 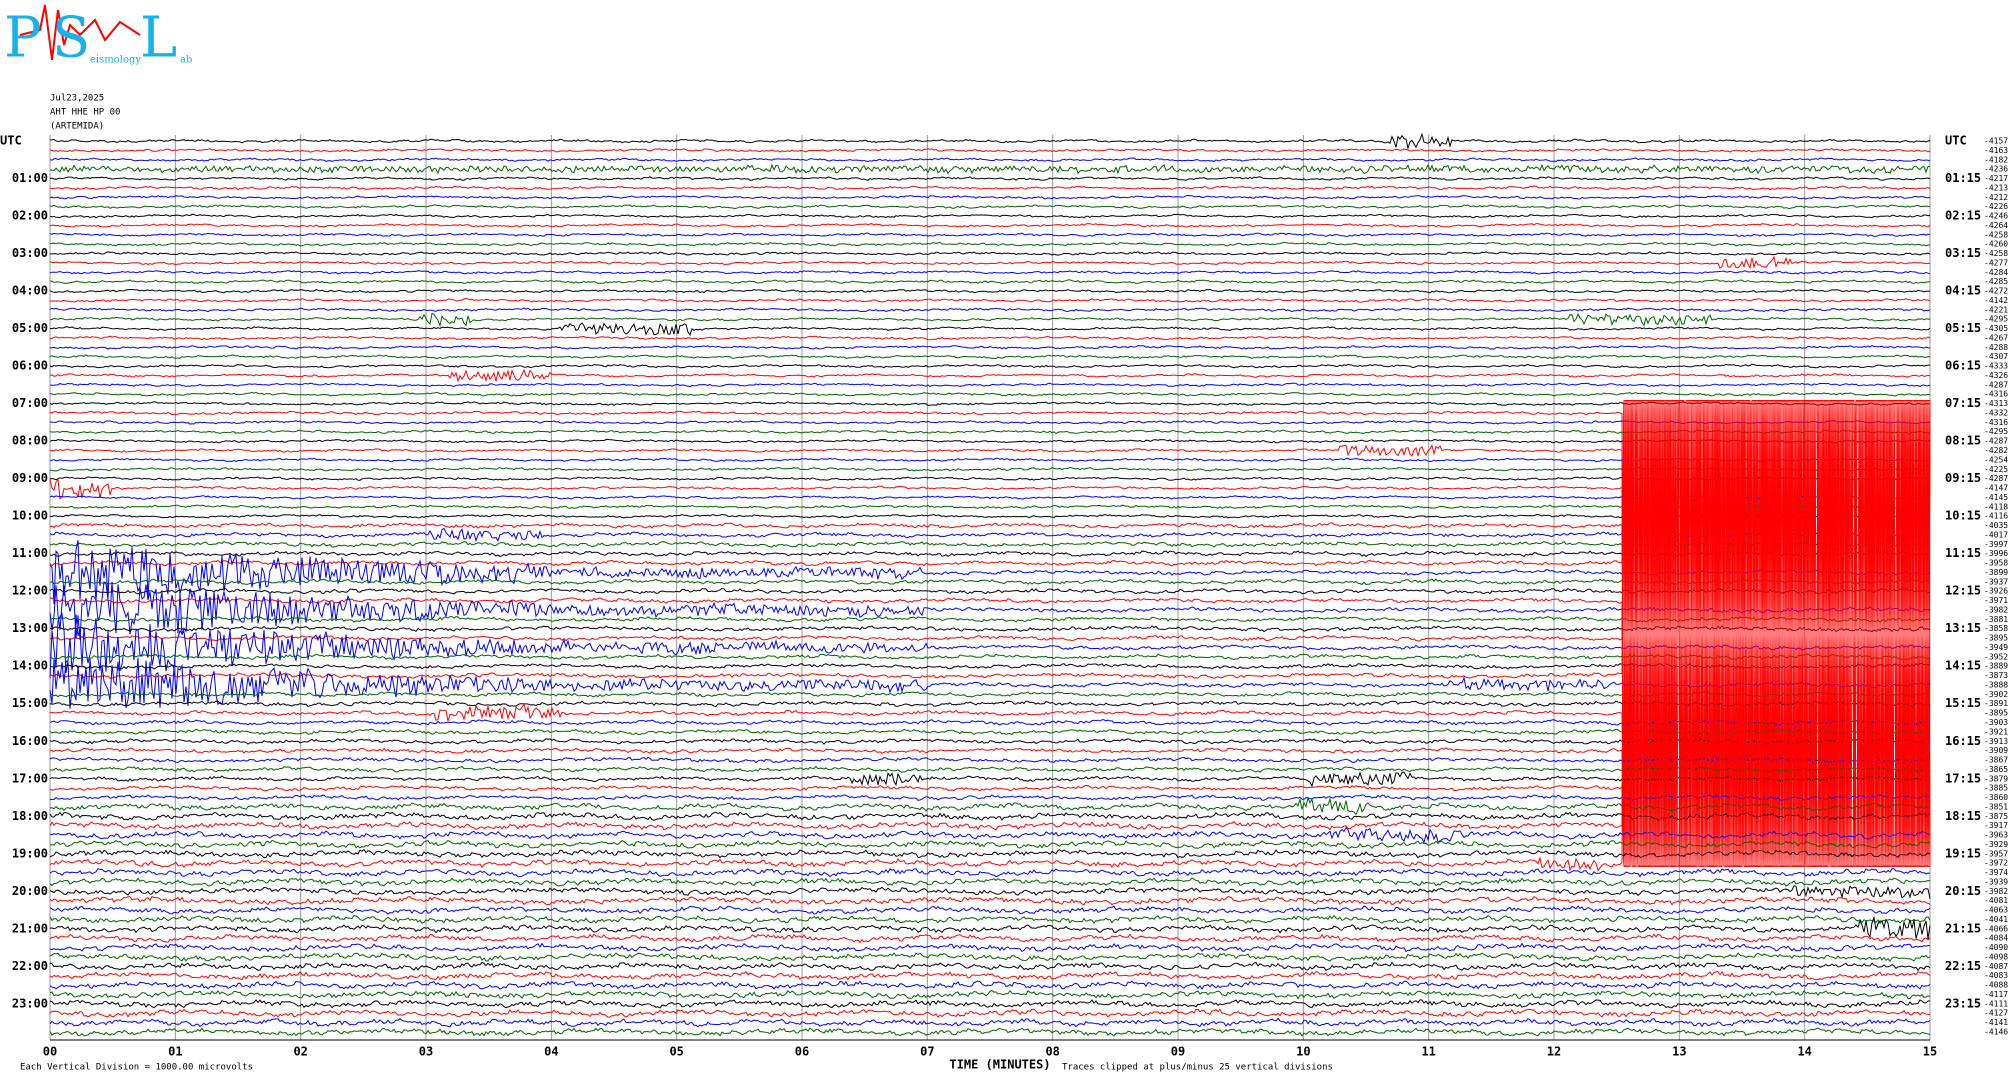 What do you see at coordinates (1996, 516) in the screenshot?
I see `trace-offset: -4116` at bounding box center [1996, 516].